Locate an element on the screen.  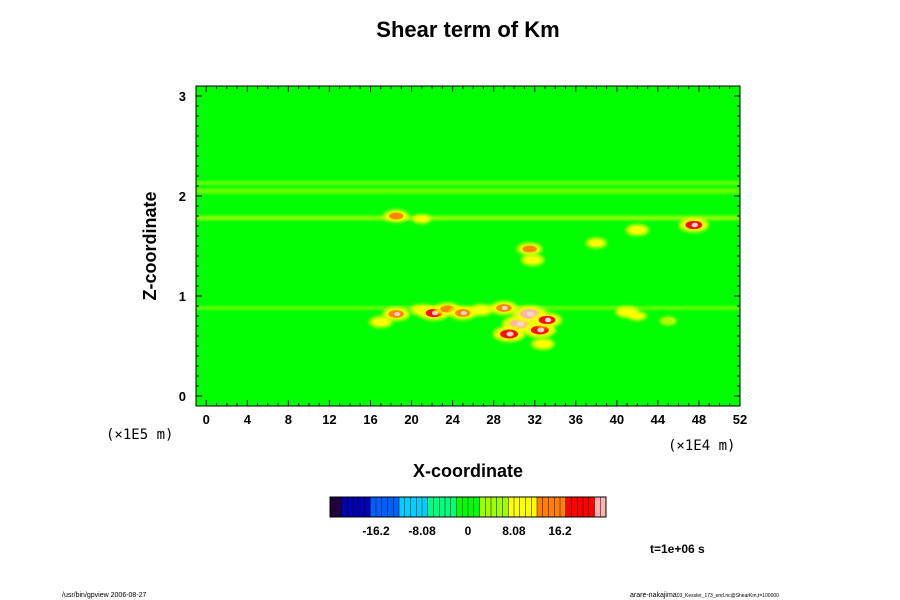
x-tick-label-11: 44 is located at coordinates (658, 419).